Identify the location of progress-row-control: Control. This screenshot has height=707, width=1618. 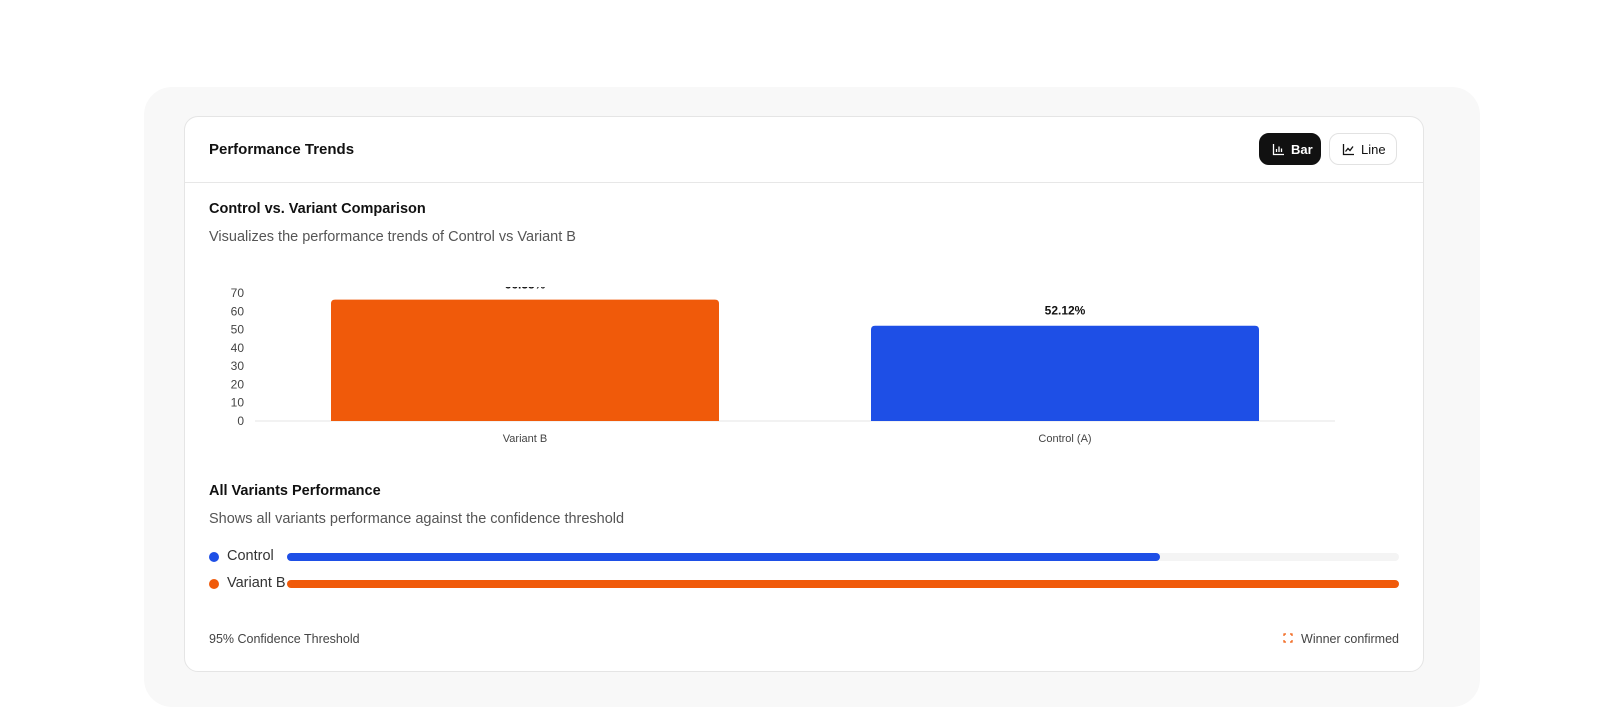
(804, 557).